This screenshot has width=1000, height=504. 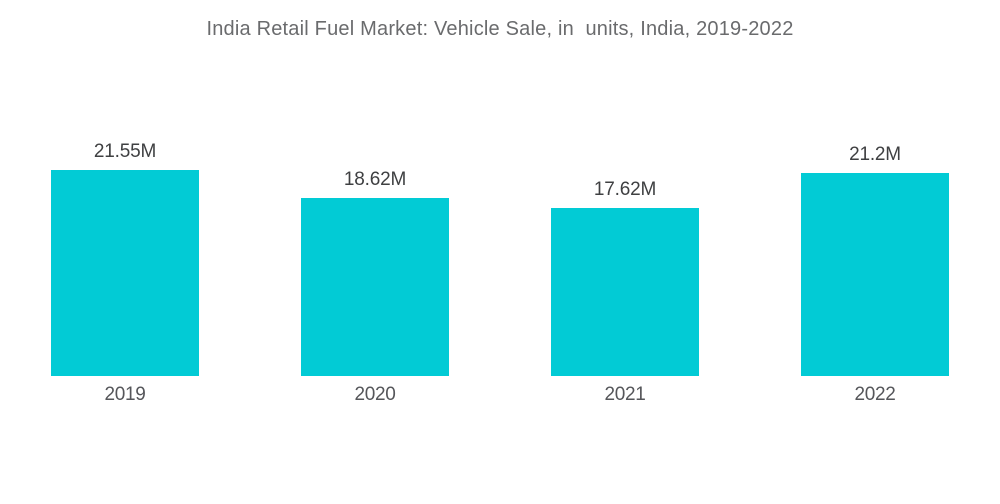 What do you see at coordinates (500, 395) in the screenshot?
I see `x-axis-labels: 2019 2020 2021 2022` at bounding box center [500, 395].